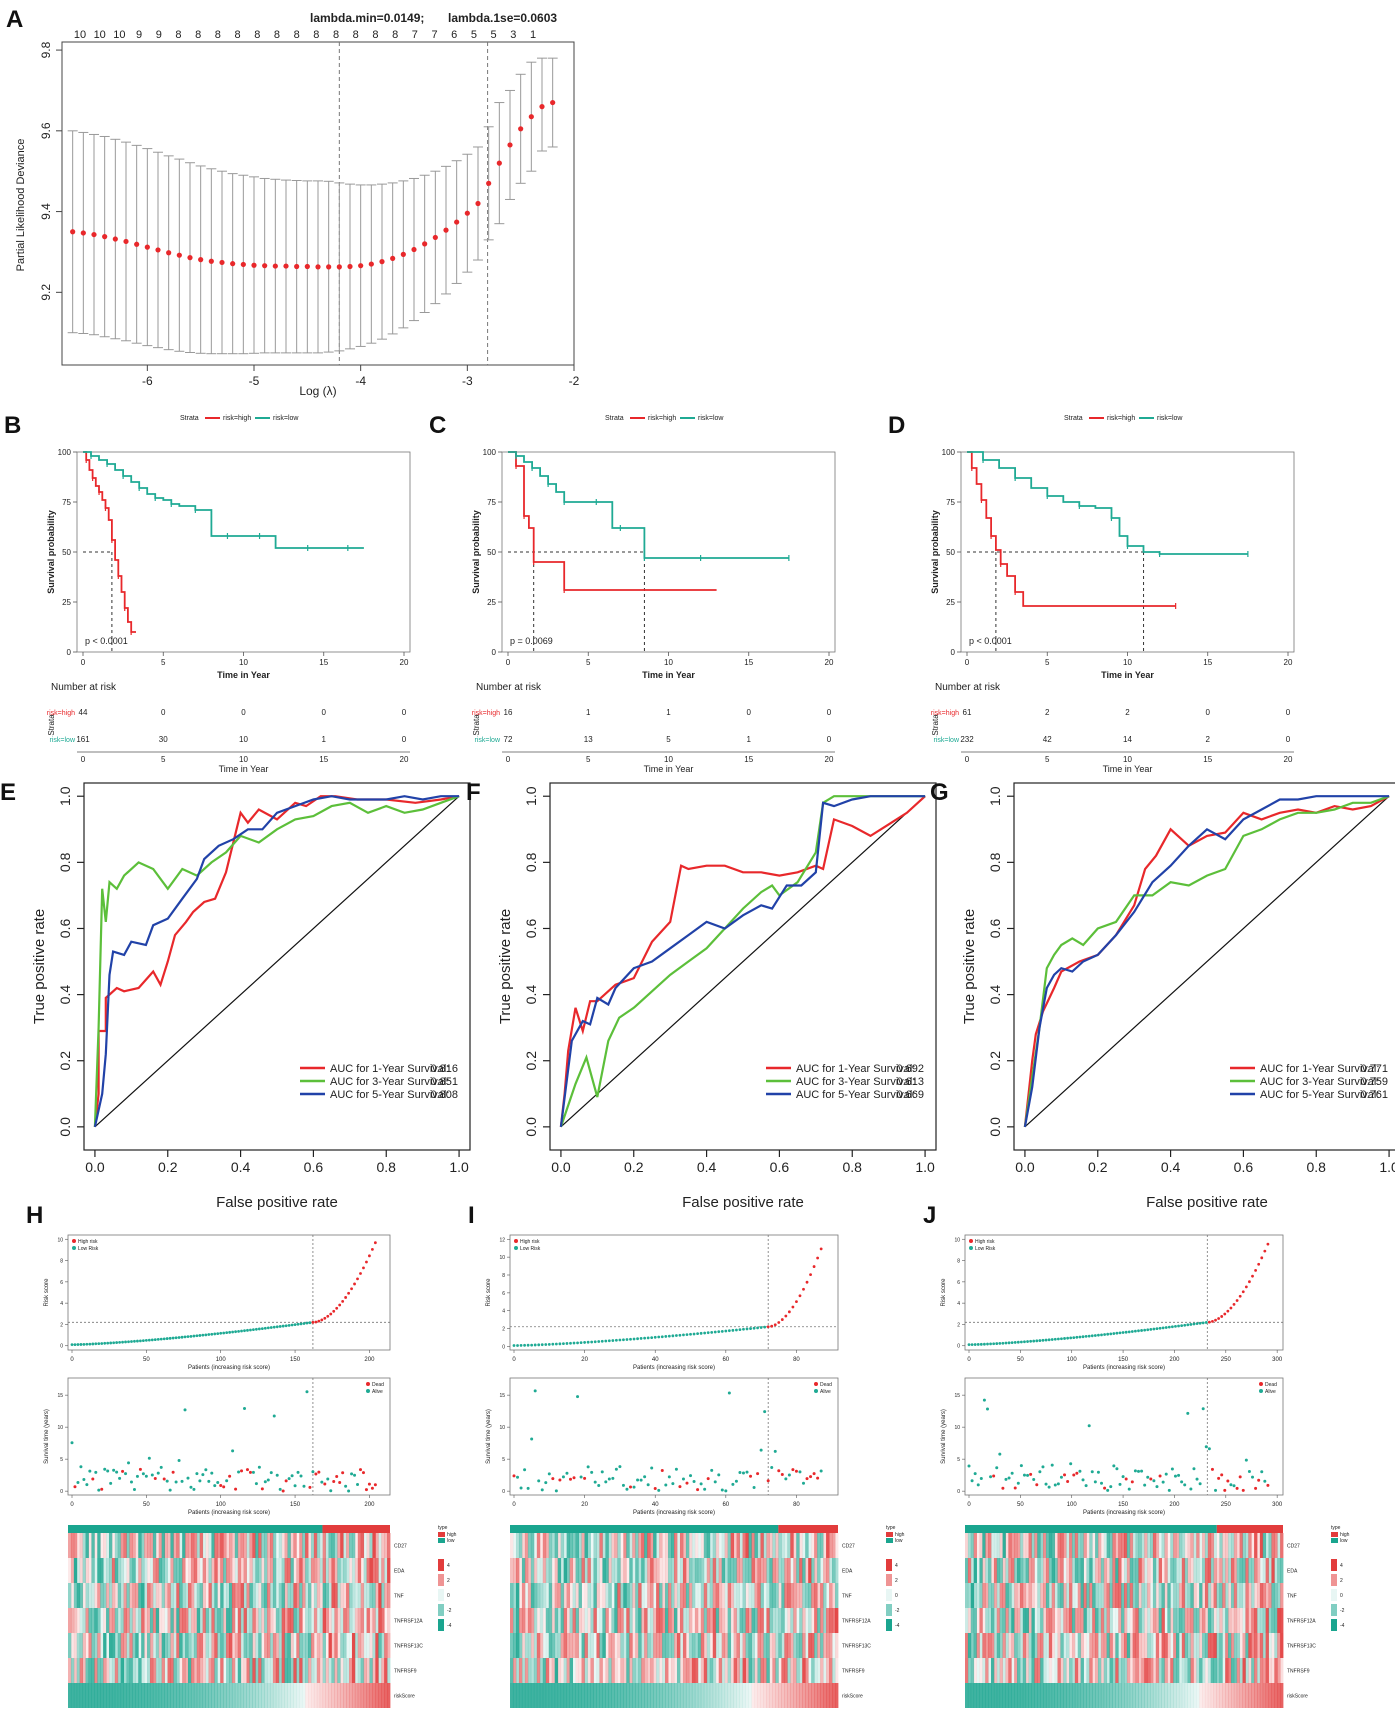 The height and width of the screenshot is (1719, 1395). I want to click on color-scale-block, so click(1334, 1595).